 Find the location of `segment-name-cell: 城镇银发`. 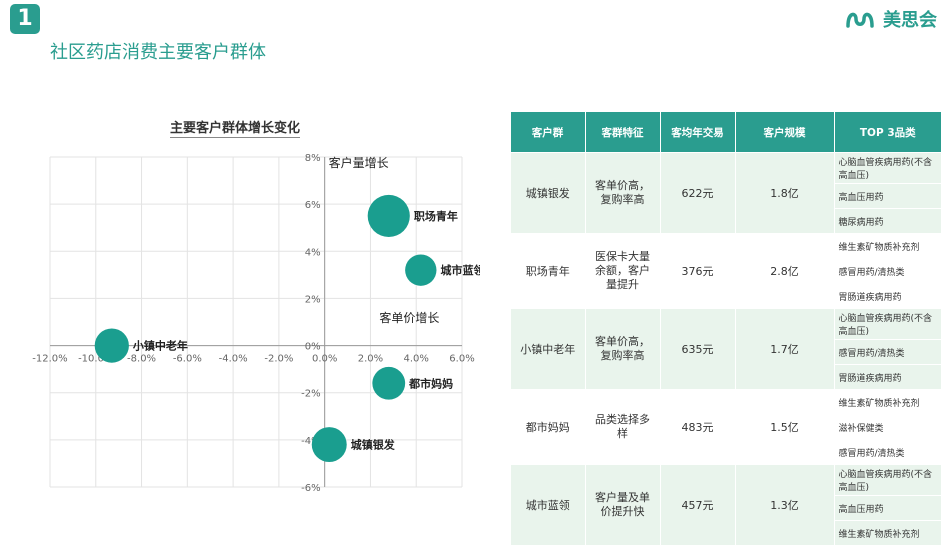

segment-name-cell: 城镇银发 is located at coordinates (548, 193).